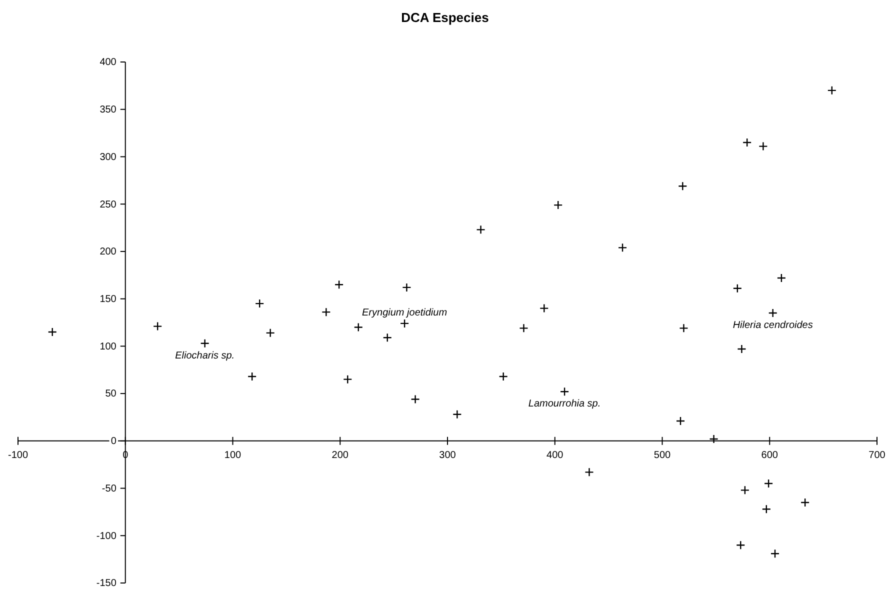 Image resolution: width=891 pixels, height=590 pixels. What do you see at coordinates (447, 455) in the screenshot?
I see `x-tick-label: 300` at bounding box center [447, 455].